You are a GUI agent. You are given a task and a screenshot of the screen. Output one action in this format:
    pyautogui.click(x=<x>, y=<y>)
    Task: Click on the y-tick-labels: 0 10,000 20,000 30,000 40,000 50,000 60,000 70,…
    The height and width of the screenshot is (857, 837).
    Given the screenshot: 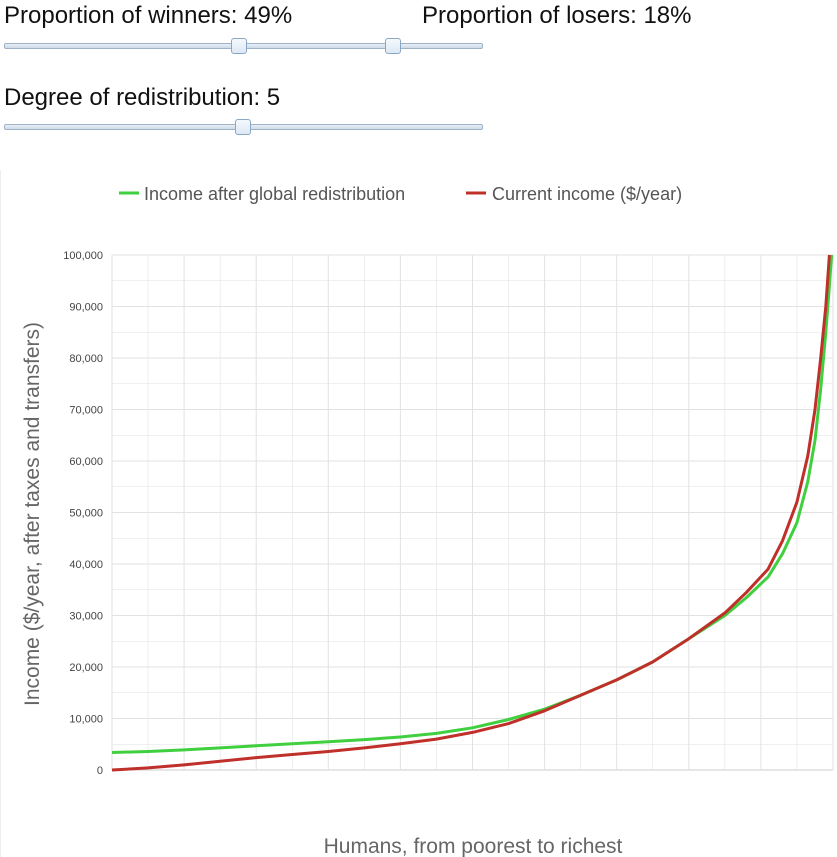 What is the action you would take?
    pyautogui.click(x=83, y=513)
    